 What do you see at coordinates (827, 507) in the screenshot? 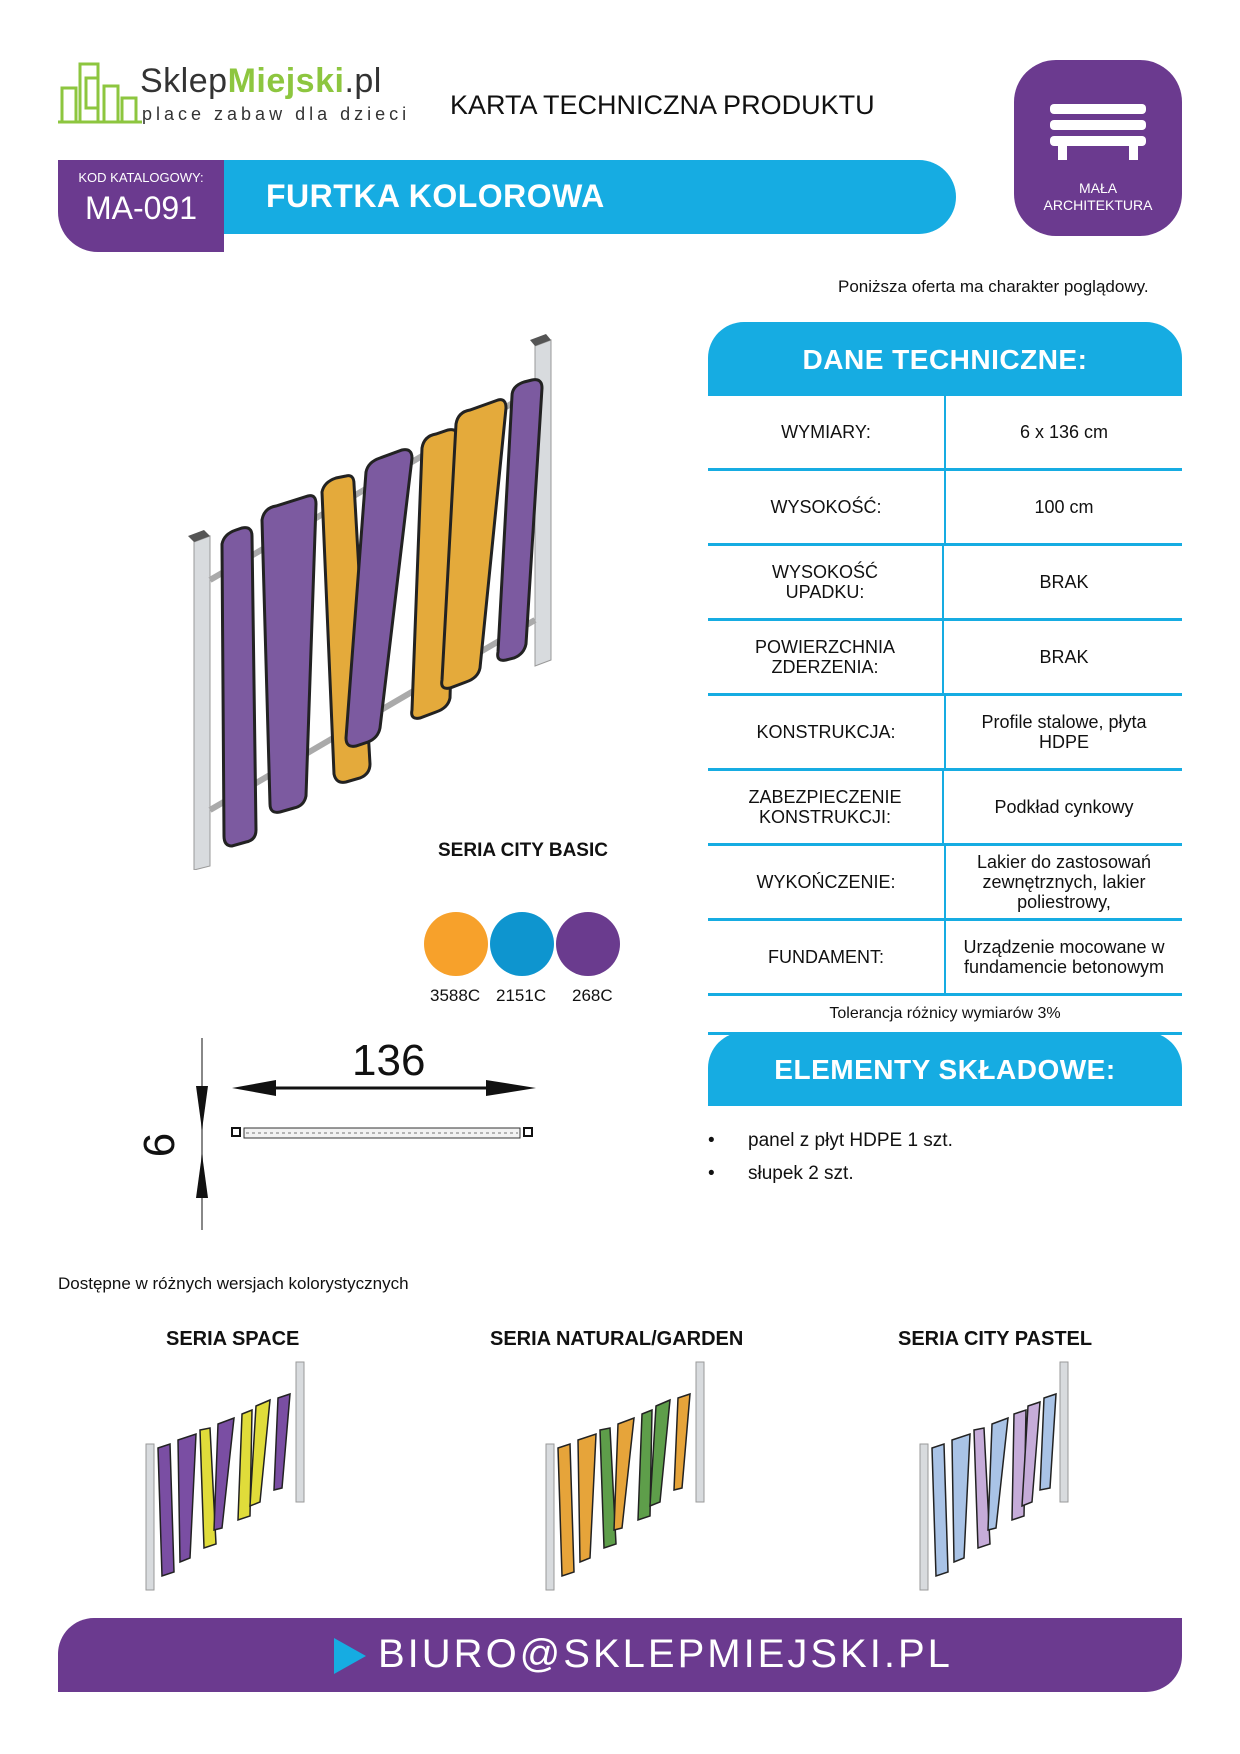
I see `spec-label: WYSOKOŚĆ:` at bounding box center [827, 507].